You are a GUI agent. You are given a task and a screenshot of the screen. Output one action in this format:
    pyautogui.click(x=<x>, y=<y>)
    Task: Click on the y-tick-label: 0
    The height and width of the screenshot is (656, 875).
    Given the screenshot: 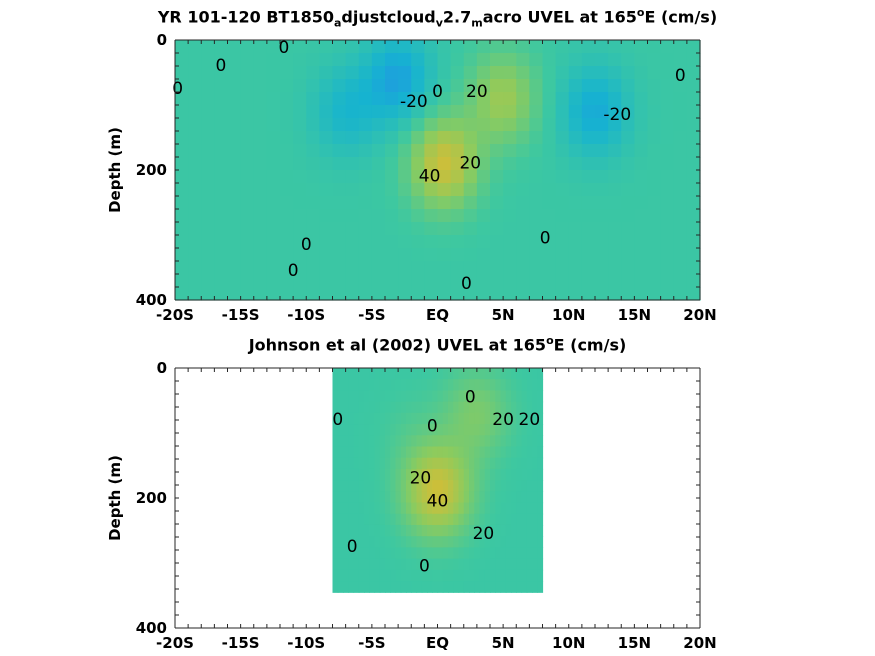 What is the action you would take?
    pyautogui.click(x=162, y=368)
    